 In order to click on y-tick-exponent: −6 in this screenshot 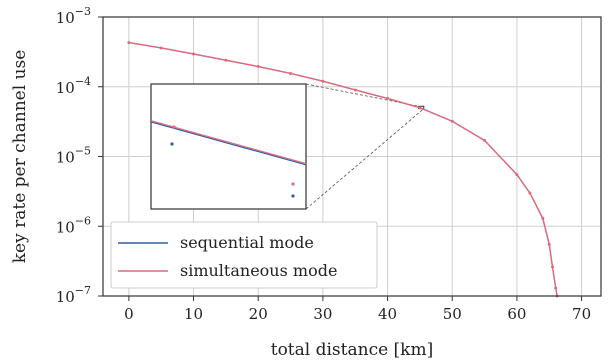, I will do `click(83, 220)`.